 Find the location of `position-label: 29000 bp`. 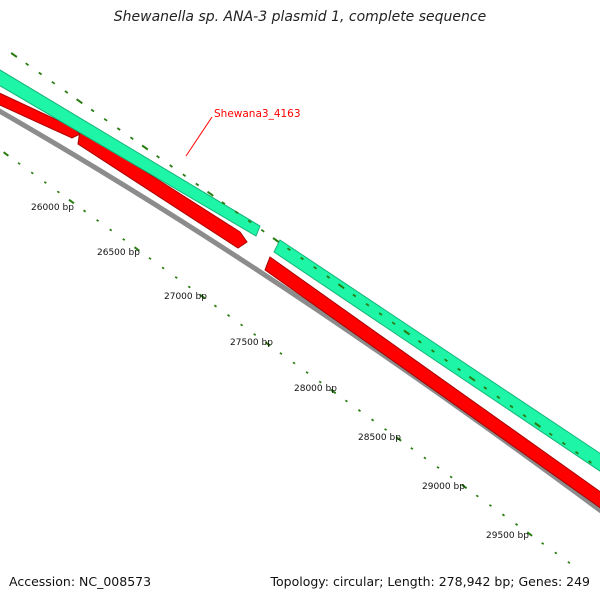

position-label: 29000 bp is located at coordinates (443, 487).